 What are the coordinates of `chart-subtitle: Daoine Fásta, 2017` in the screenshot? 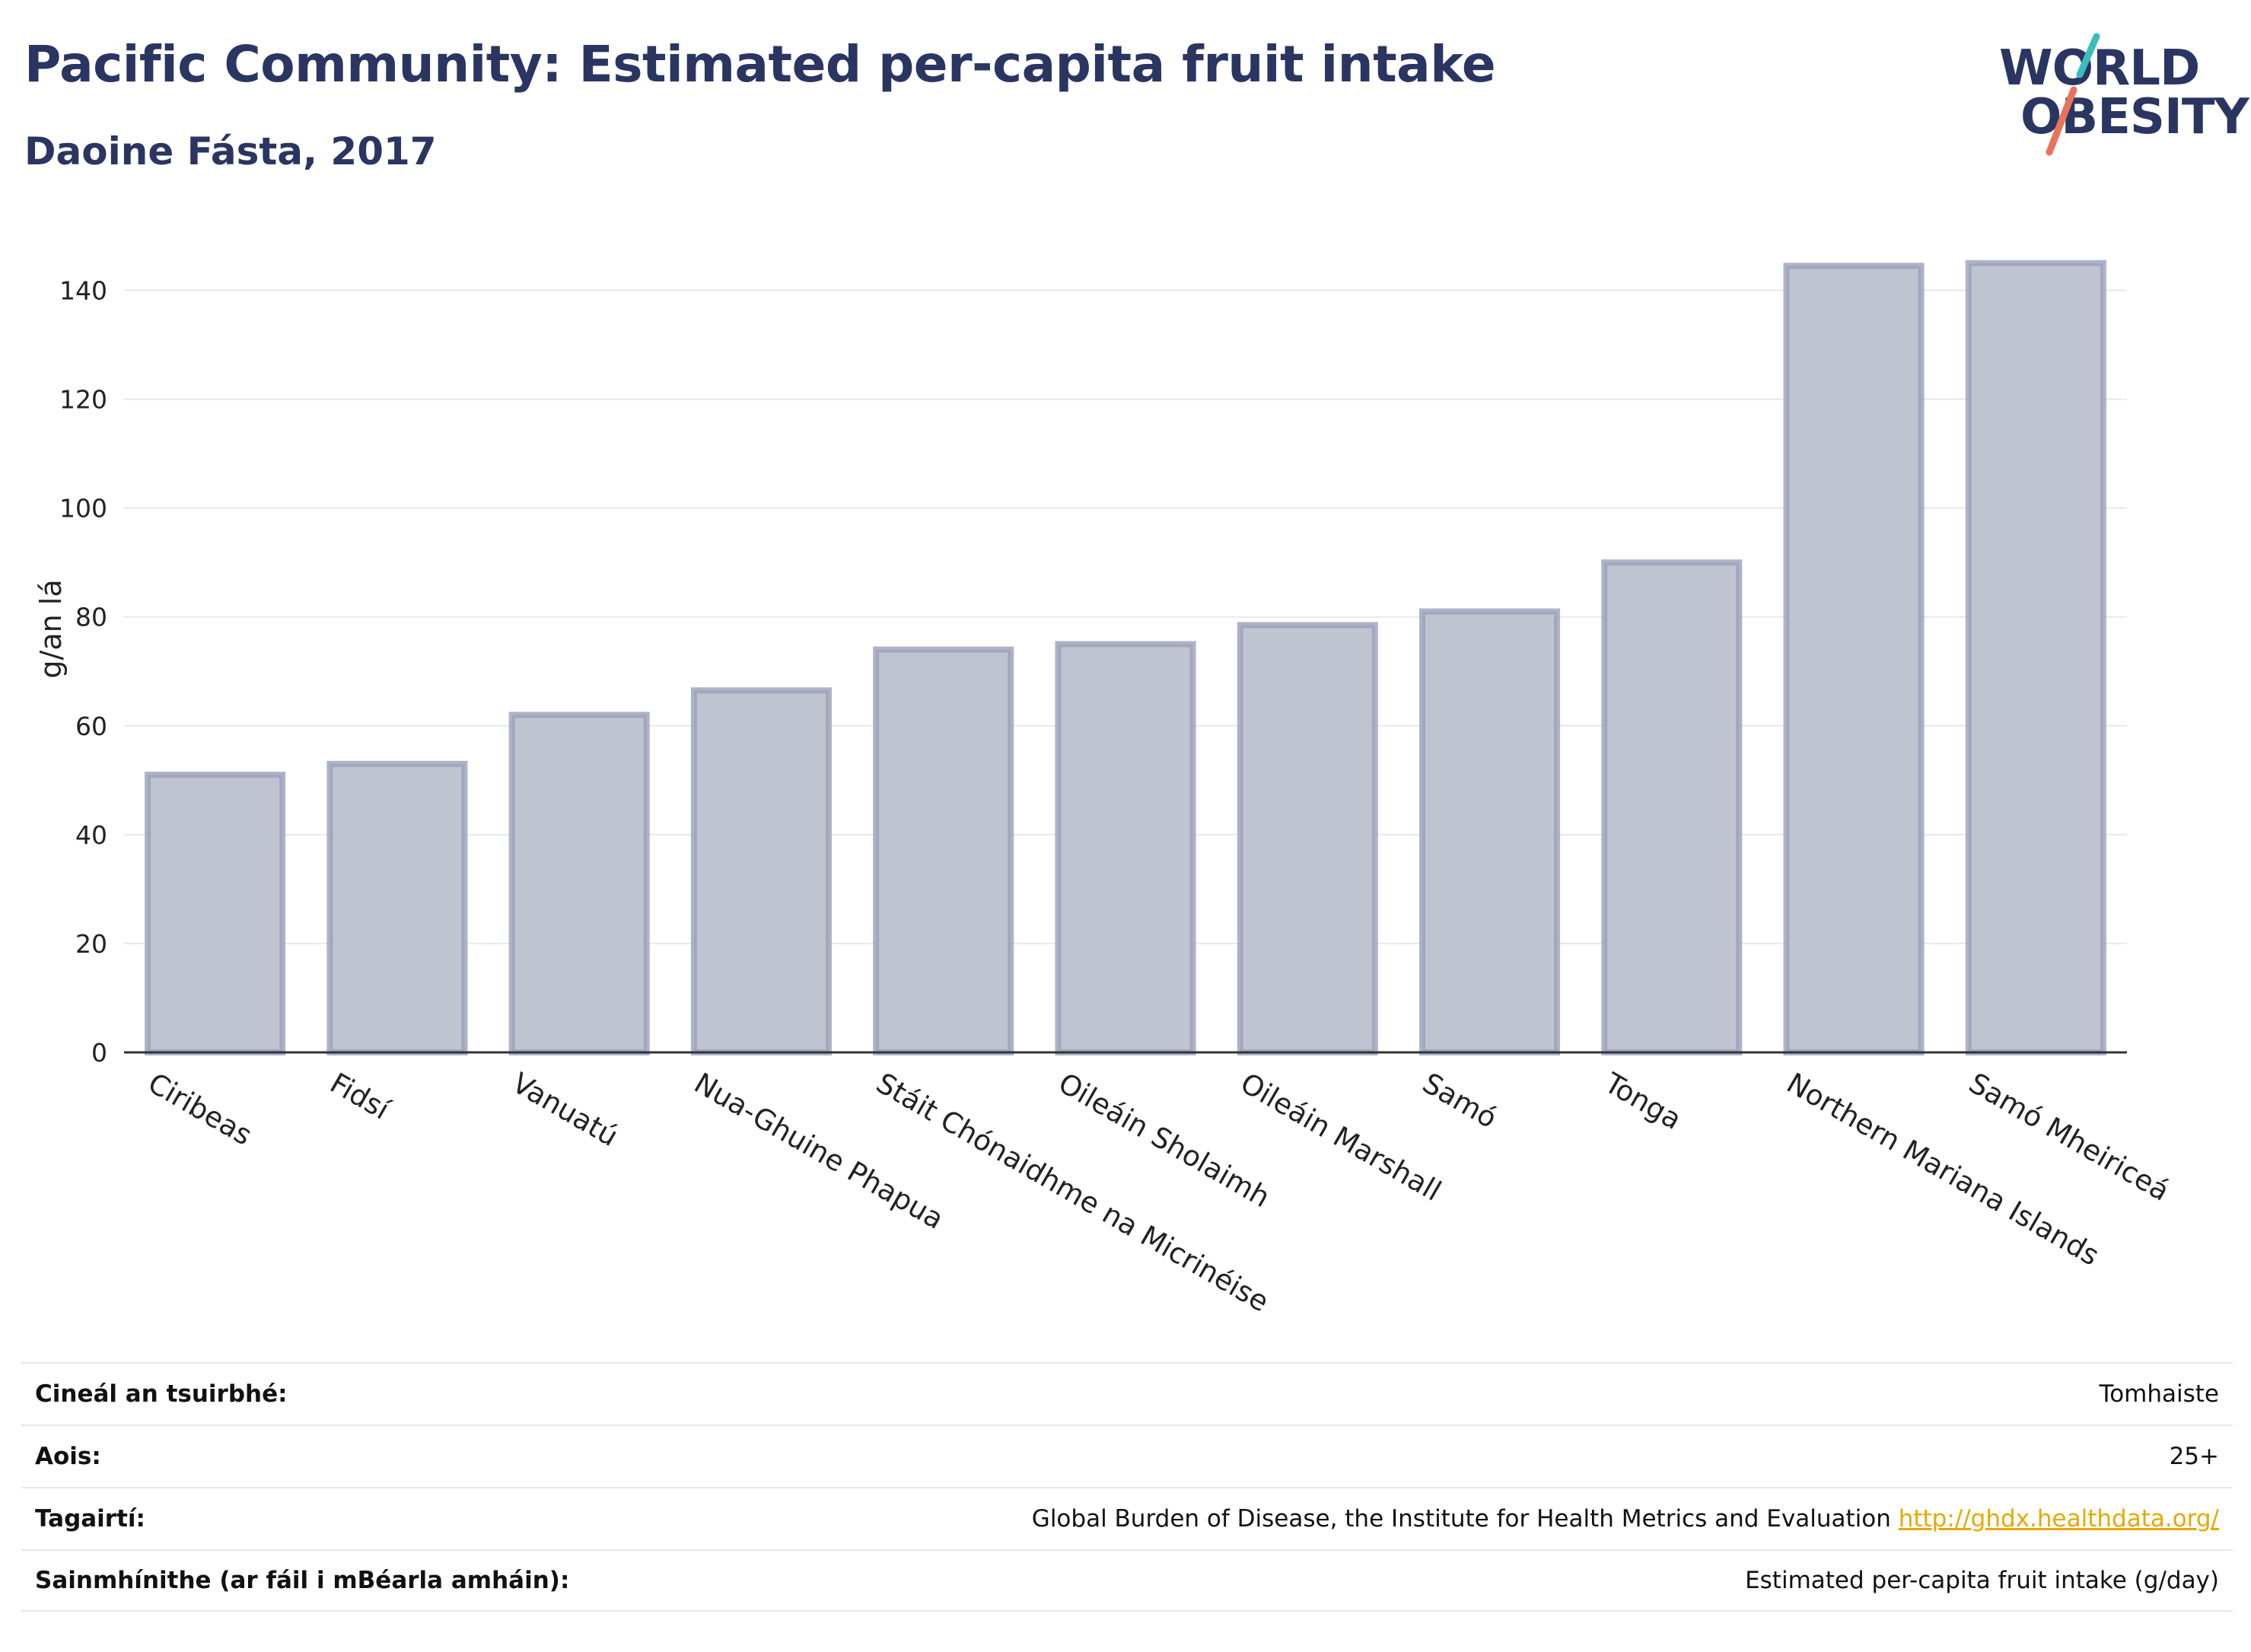 It's located at (230, 151).